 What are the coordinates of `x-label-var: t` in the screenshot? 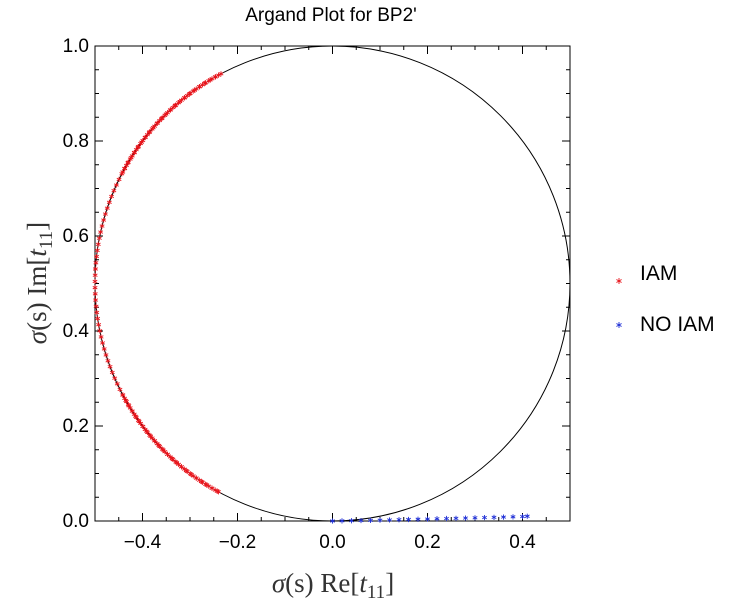 It's located at (363, 583).